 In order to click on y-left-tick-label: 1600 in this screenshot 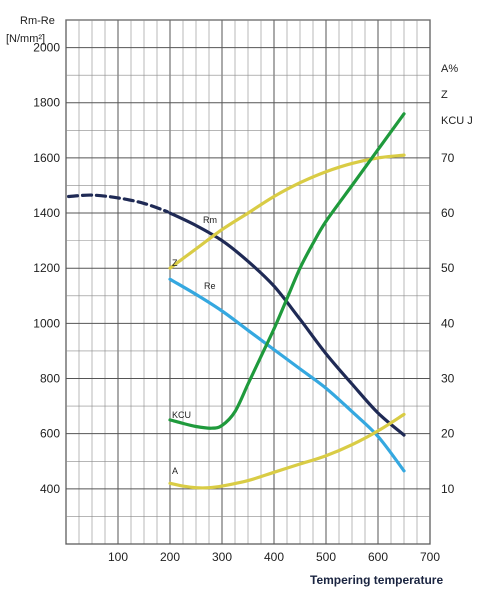, I will do `click(46, 158)`.